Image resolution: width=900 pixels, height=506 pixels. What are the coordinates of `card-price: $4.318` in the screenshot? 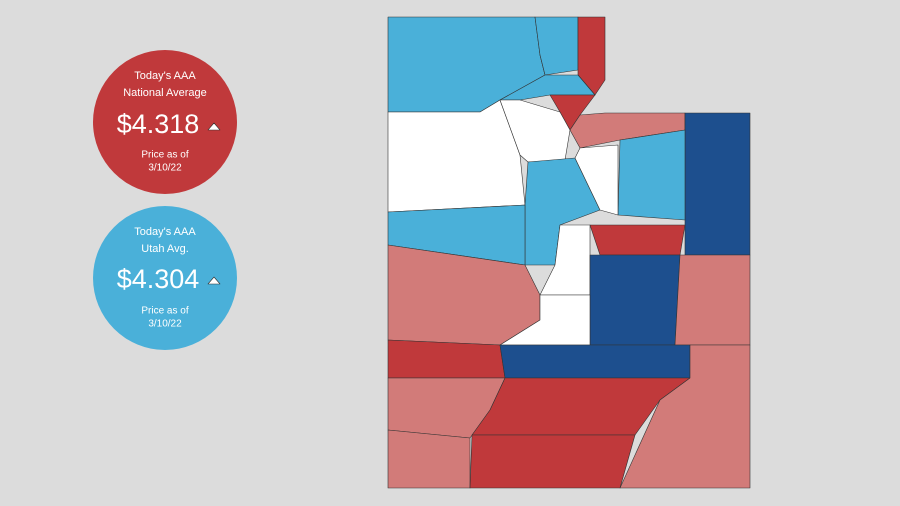 It's located at (158, 124).